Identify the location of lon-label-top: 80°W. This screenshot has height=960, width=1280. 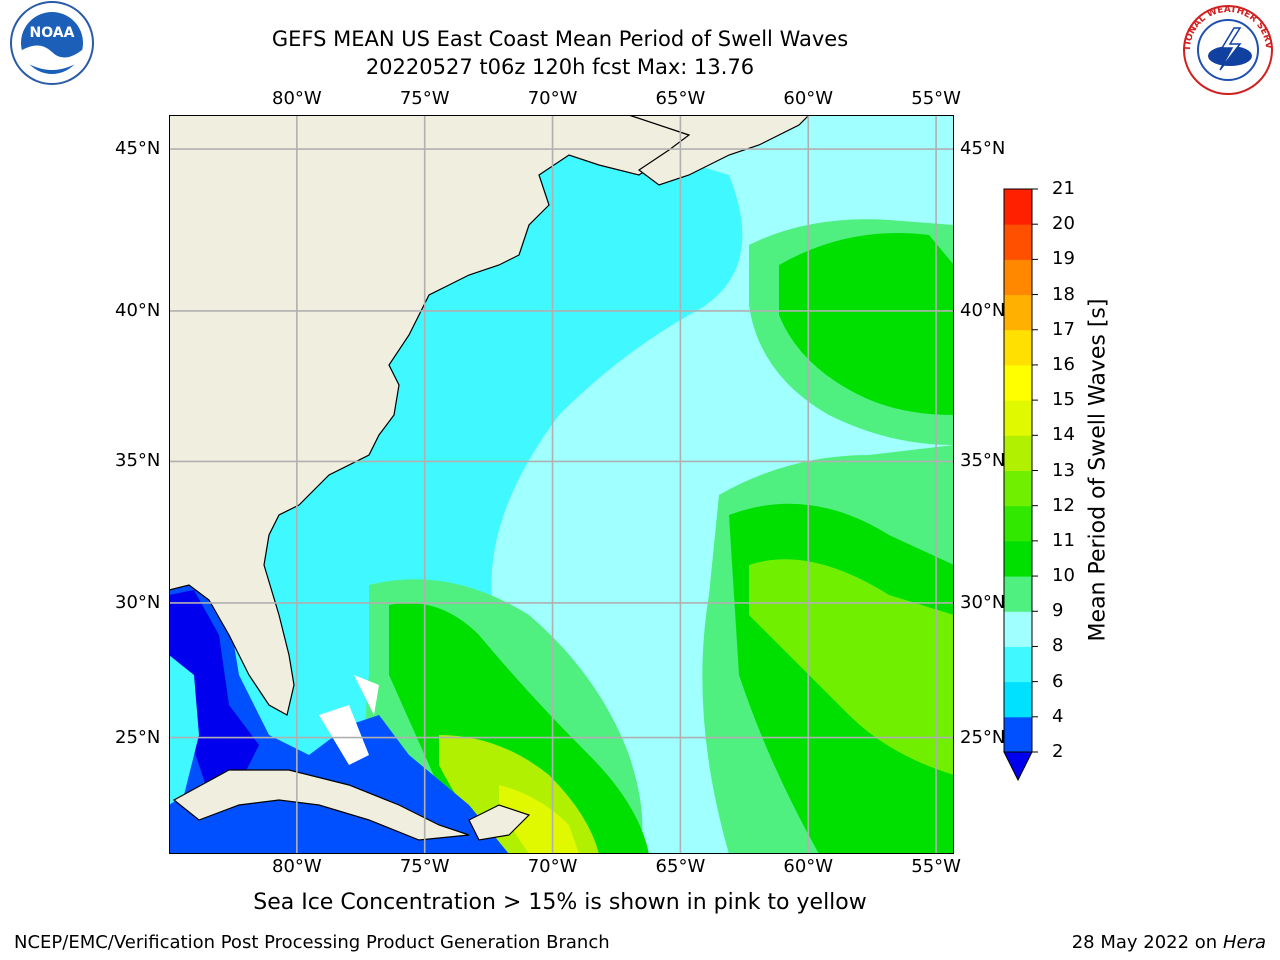
(296, 98).